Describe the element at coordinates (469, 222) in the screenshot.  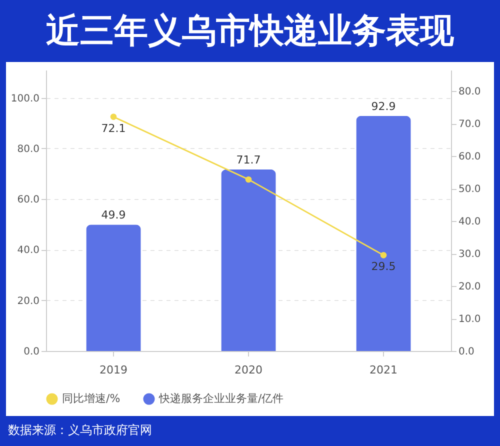
I see `y2-tick-label: 40.0` at that location.